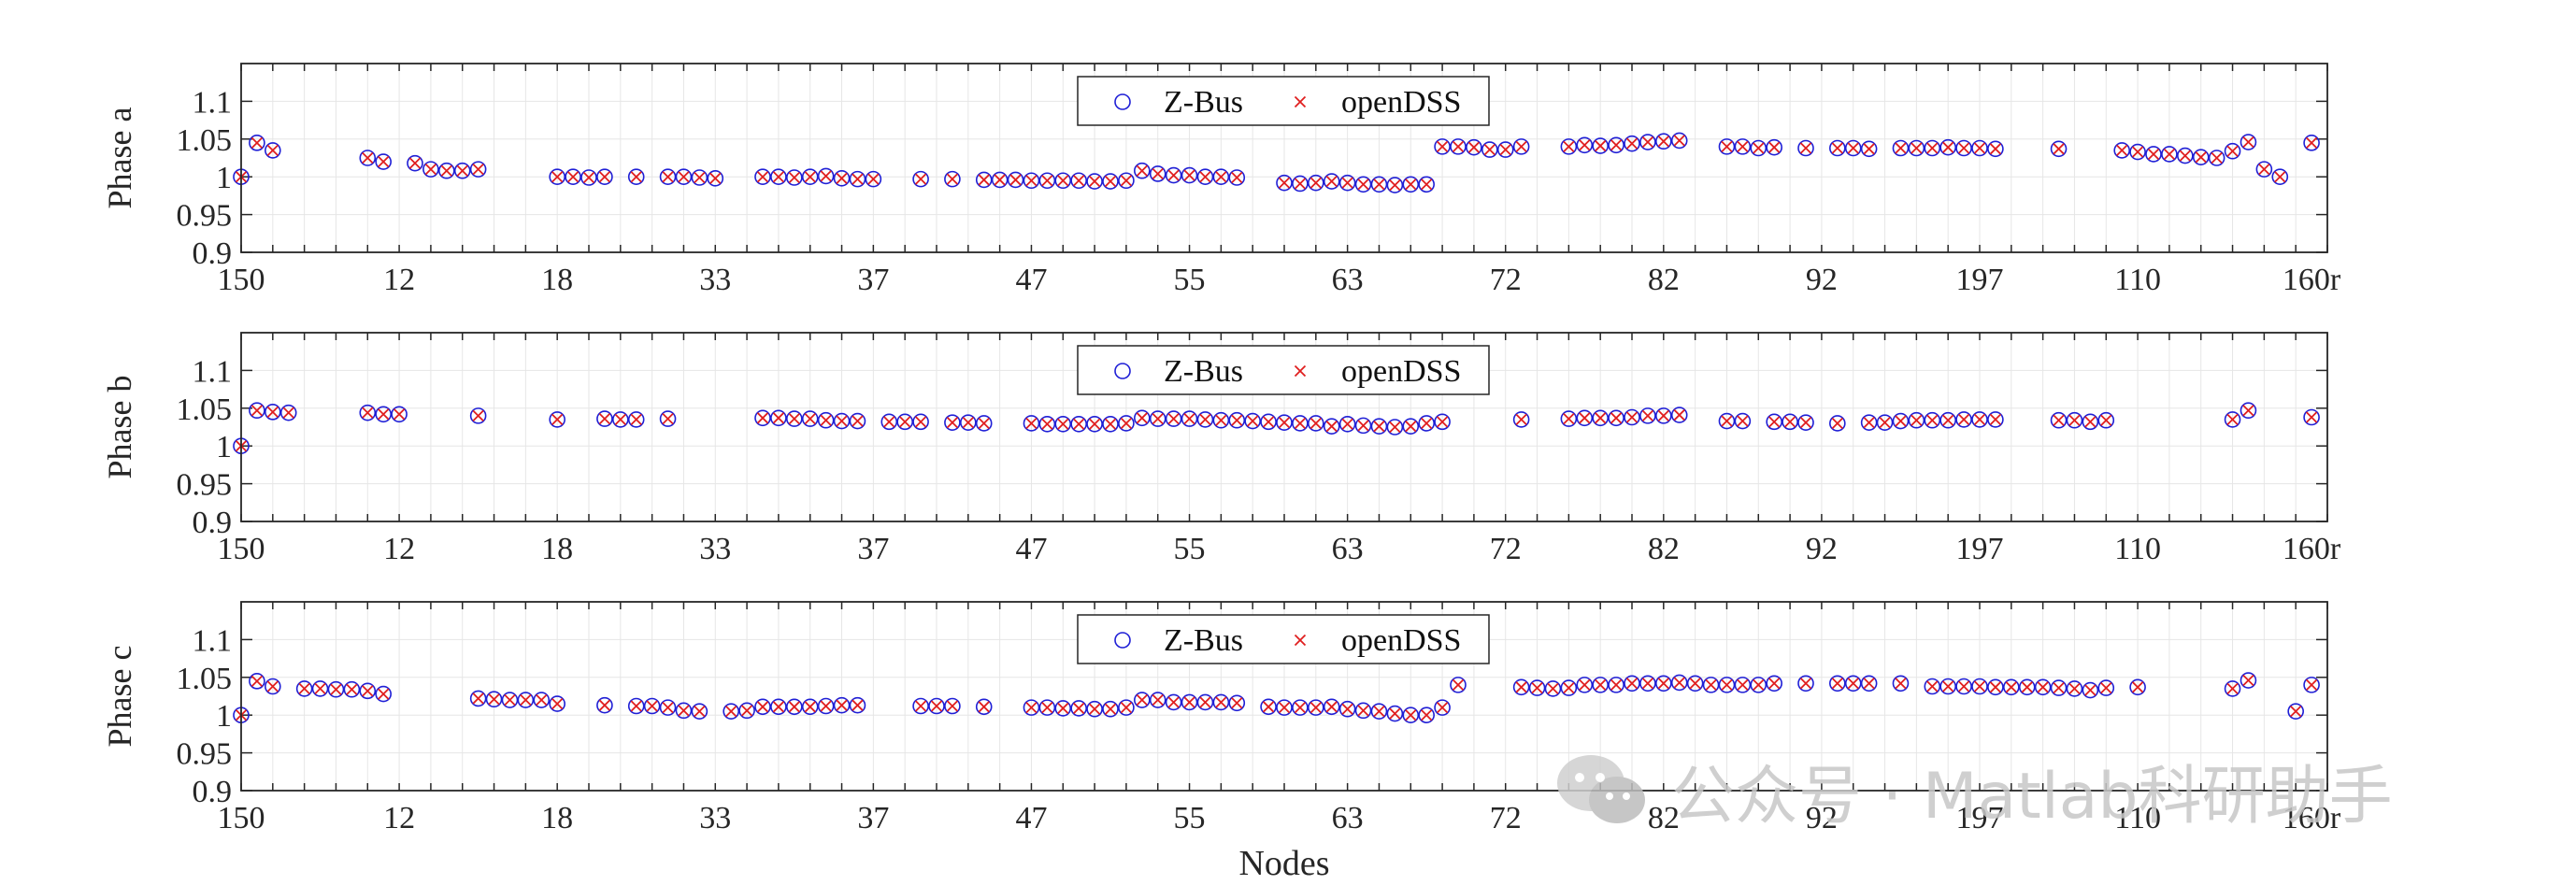  I want to click on x-tick-label: 55, so click(1190, 818).